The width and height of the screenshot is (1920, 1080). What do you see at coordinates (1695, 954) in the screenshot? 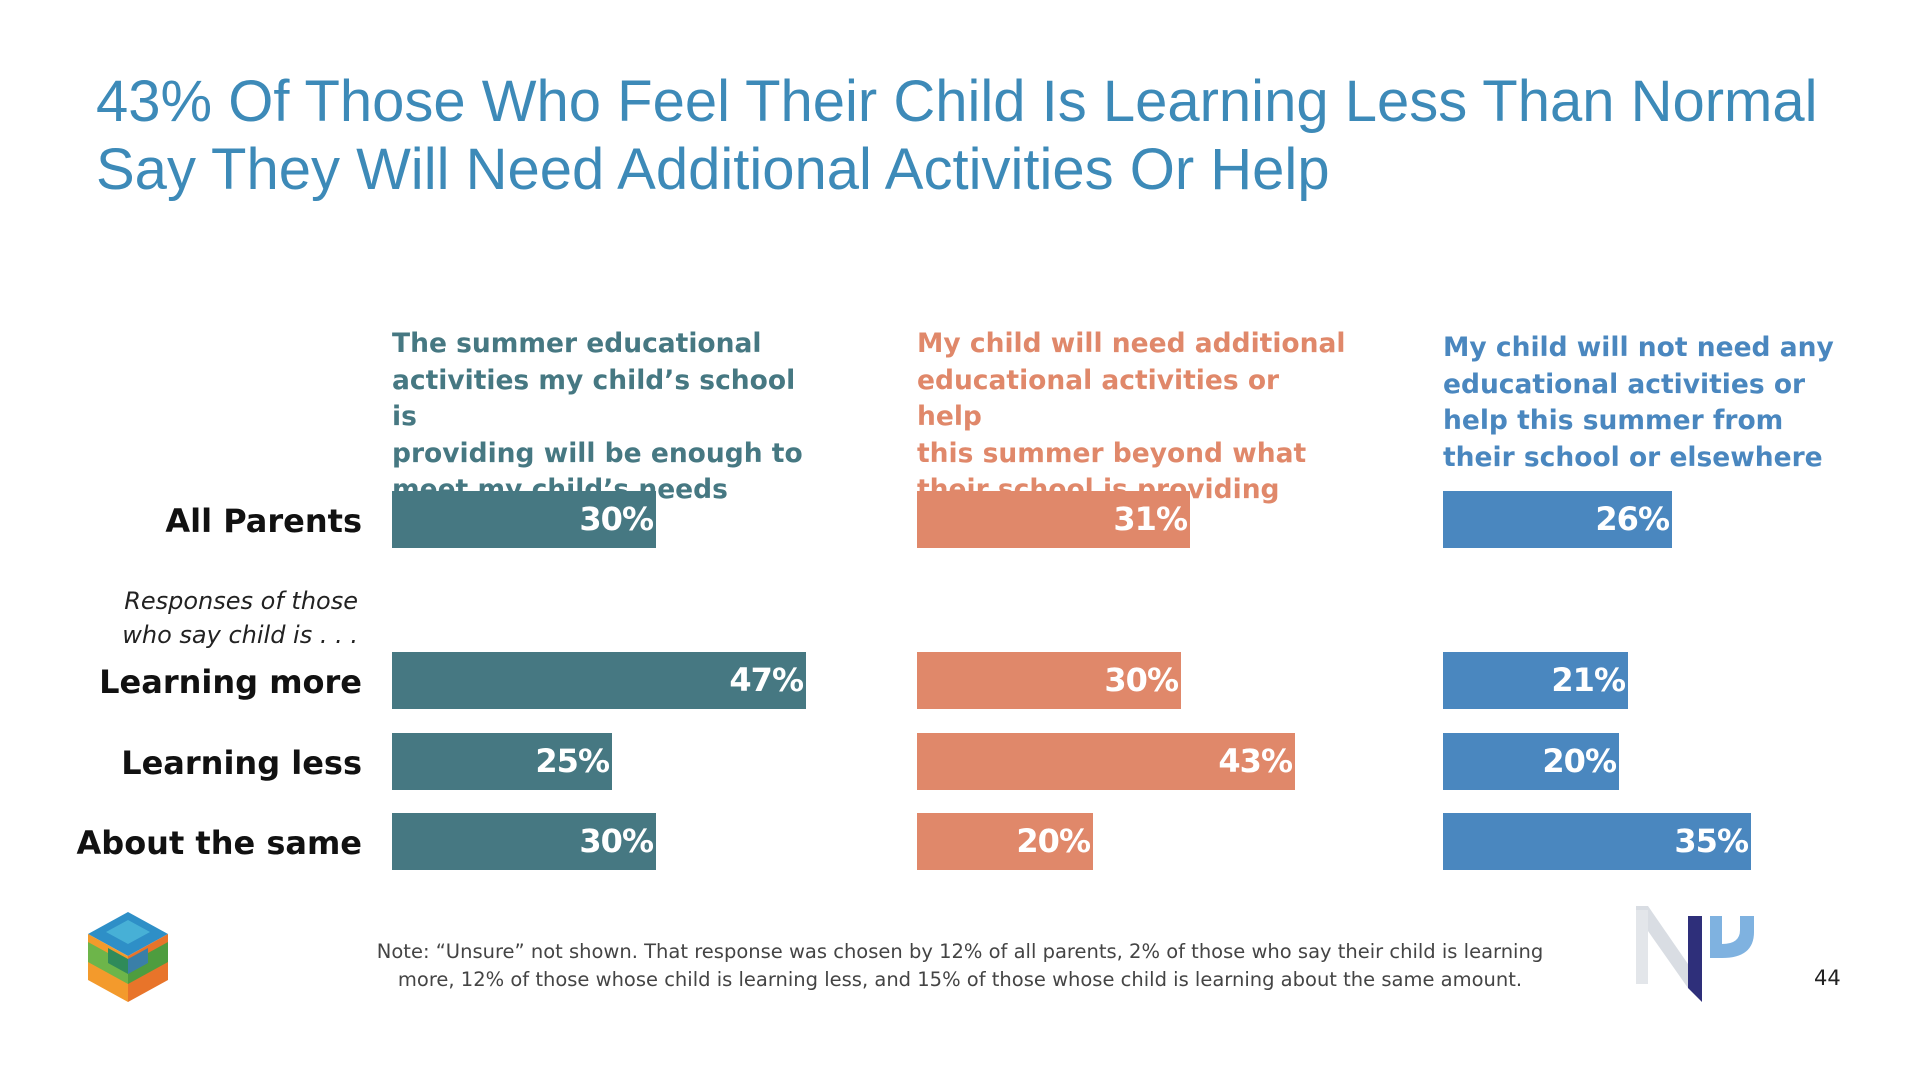
I see `np-logo-icon` at bounding box center [1695, 954].